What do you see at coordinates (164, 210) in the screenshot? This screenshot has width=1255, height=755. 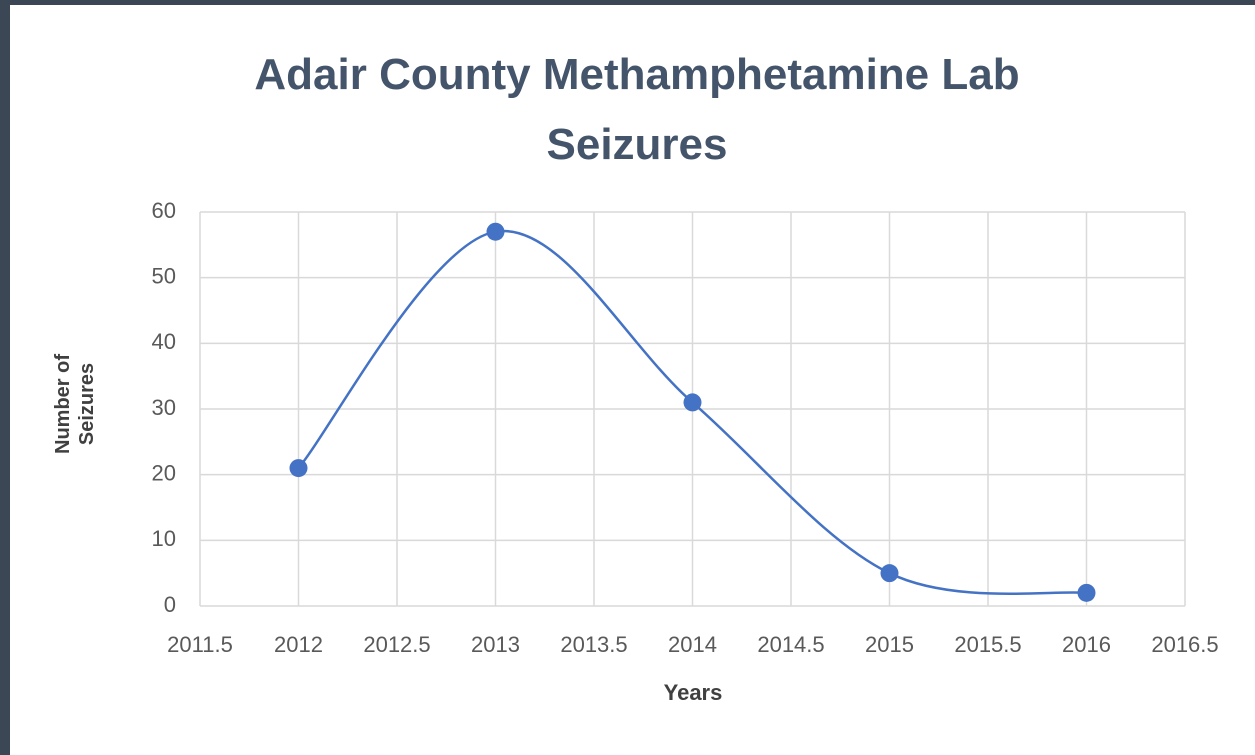 I see `y-tick-label: 60` at bounding box center [164, 210].